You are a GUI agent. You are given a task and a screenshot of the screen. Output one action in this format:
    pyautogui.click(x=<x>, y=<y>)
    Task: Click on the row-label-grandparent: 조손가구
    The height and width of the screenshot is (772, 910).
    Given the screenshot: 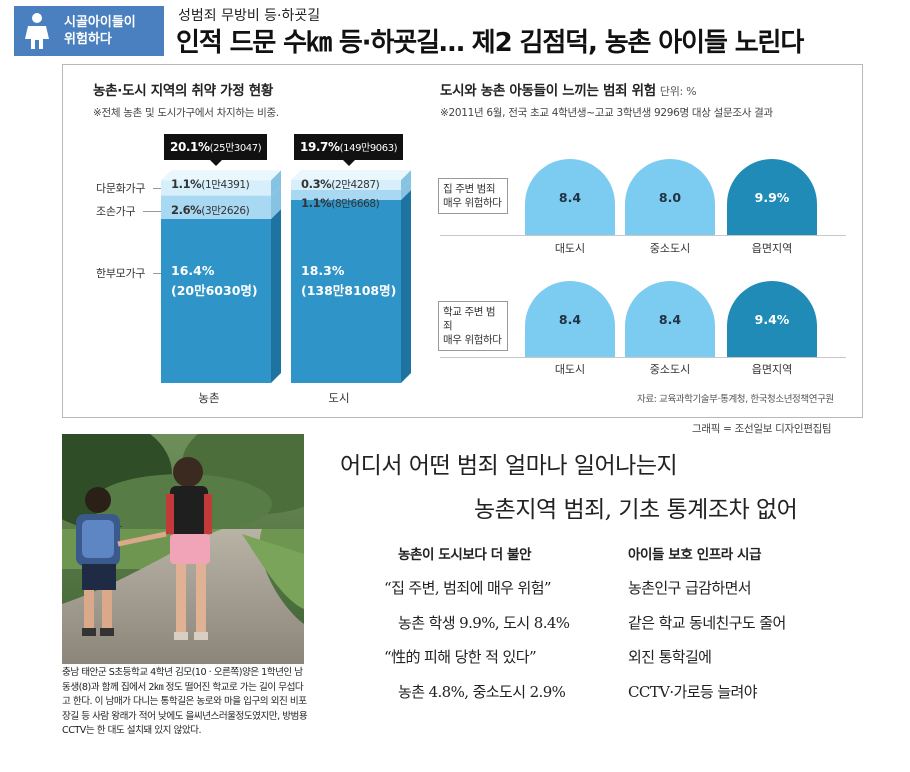 What is the action you would take?
    pyautogui.click(x=116, y=211)
    